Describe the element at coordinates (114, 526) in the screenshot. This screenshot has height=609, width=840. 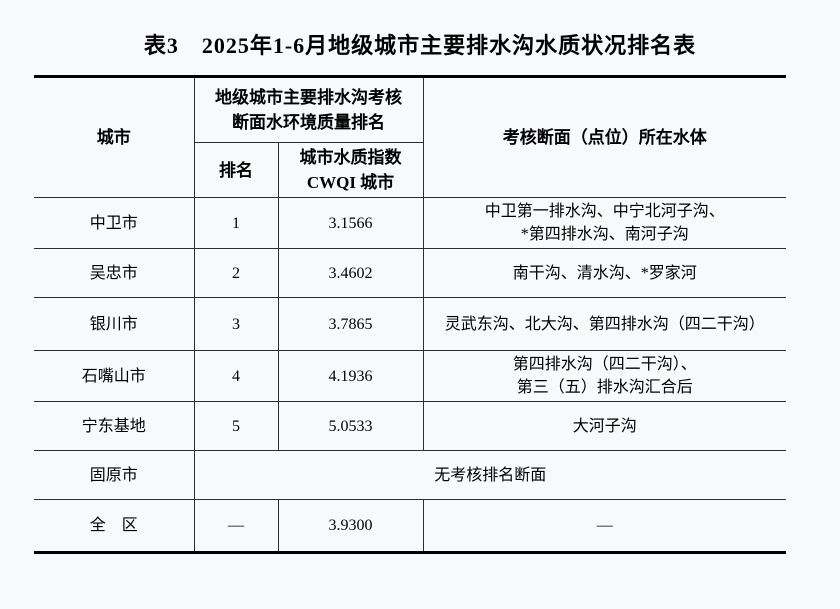
I see `city-cell: 全 区` at that location.